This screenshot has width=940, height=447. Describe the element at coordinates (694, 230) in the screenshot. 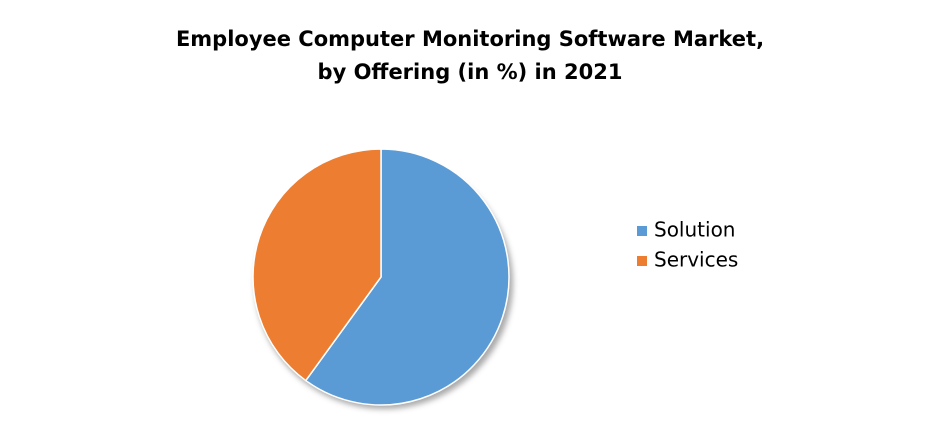

I see `legend-label: Solution` at that location.